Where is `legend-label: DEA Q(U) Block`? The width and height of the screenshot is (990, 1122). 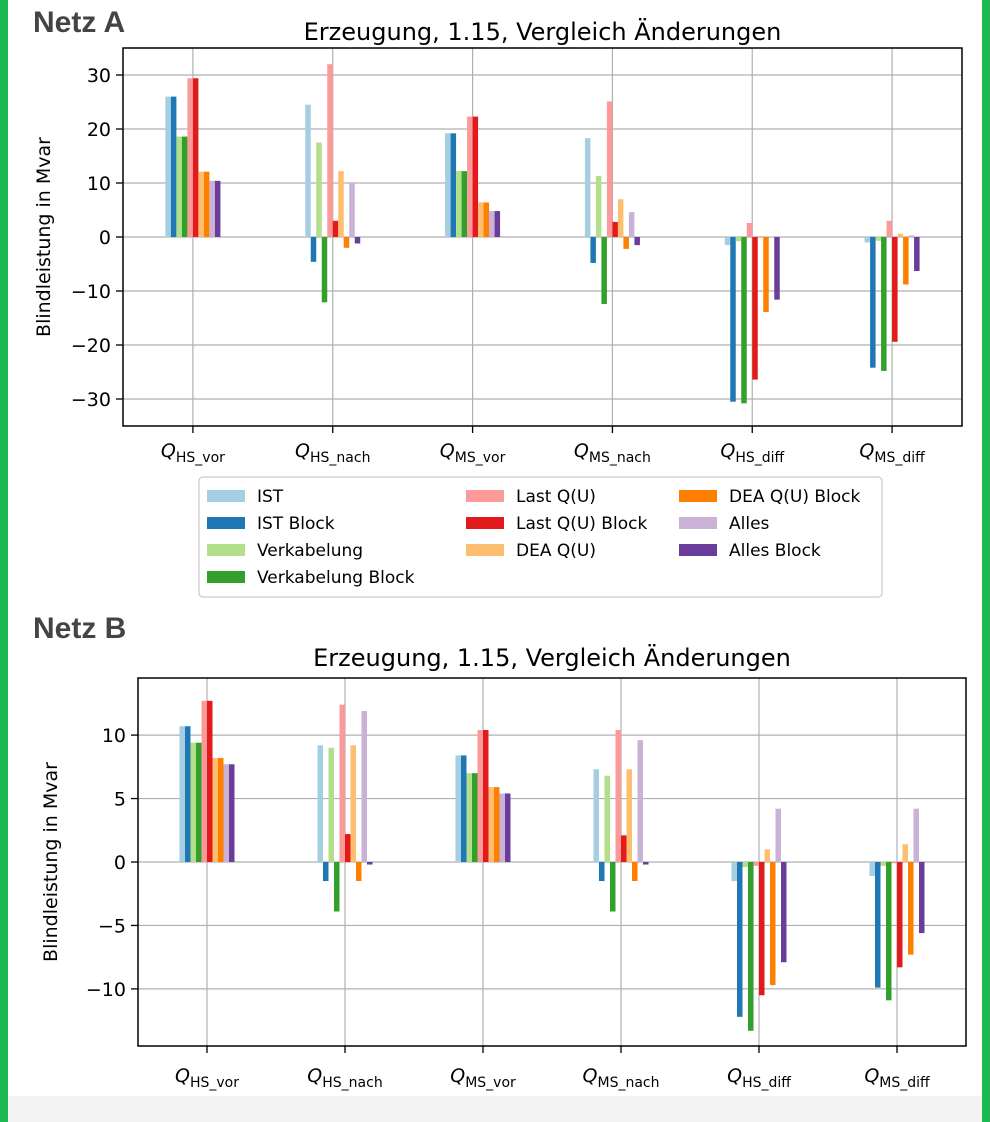
legend-label: DEA Q(U) Block is located at coordinates (794, 497).